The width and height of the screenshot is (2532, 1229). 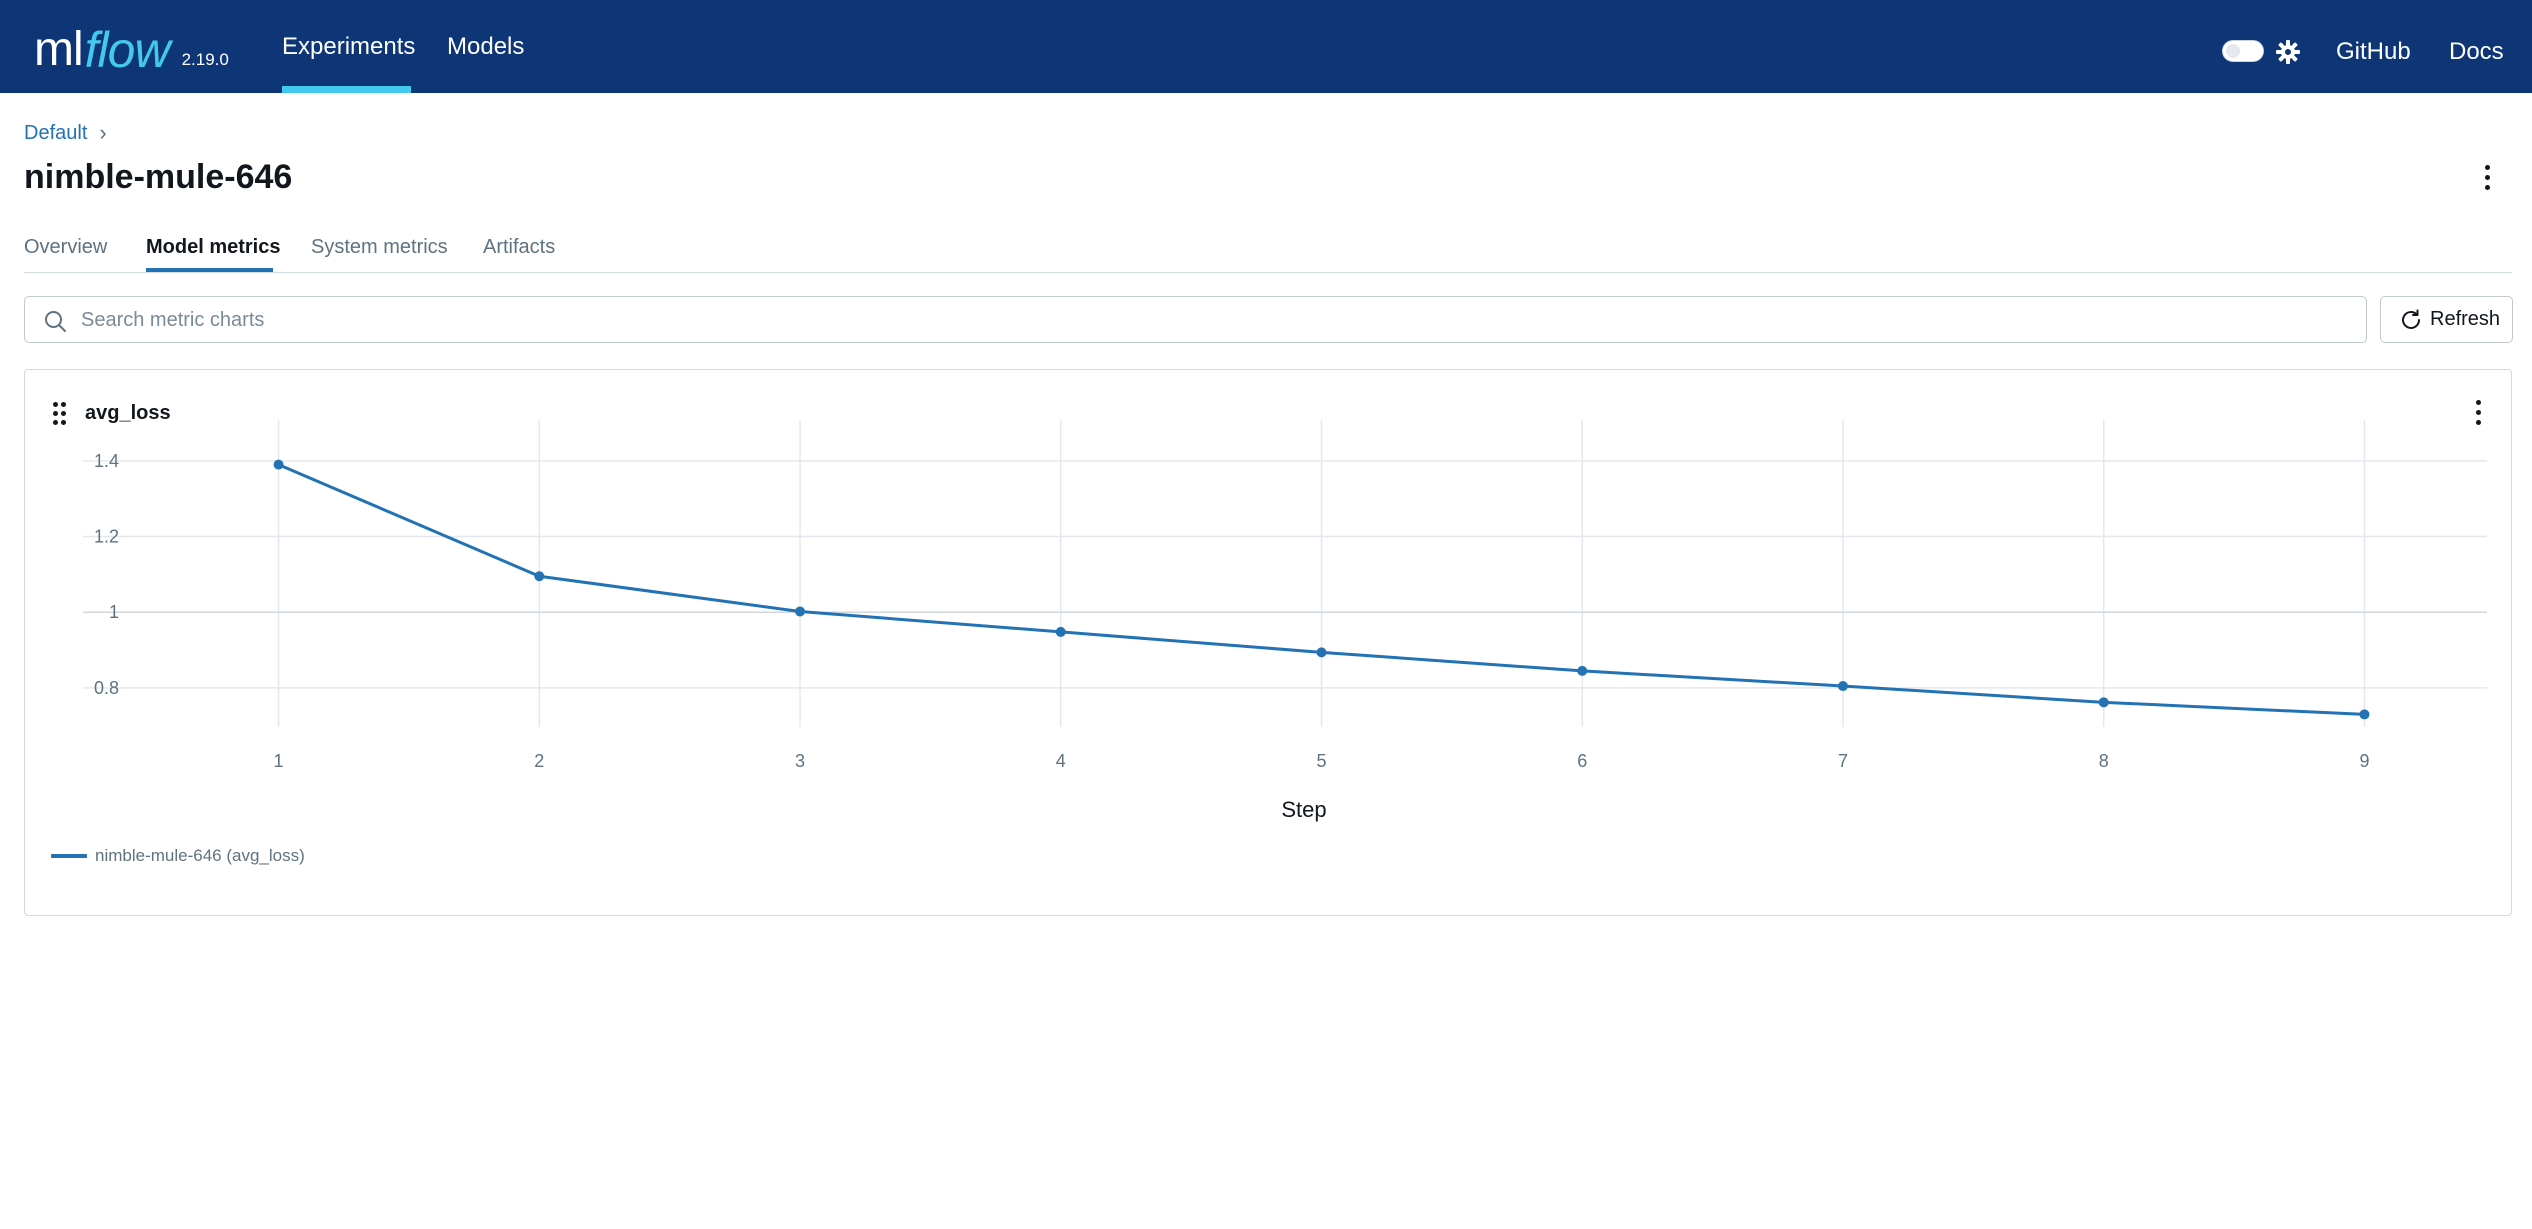 I want to click on x-tick-label: 2, so click(x=539, y=761).